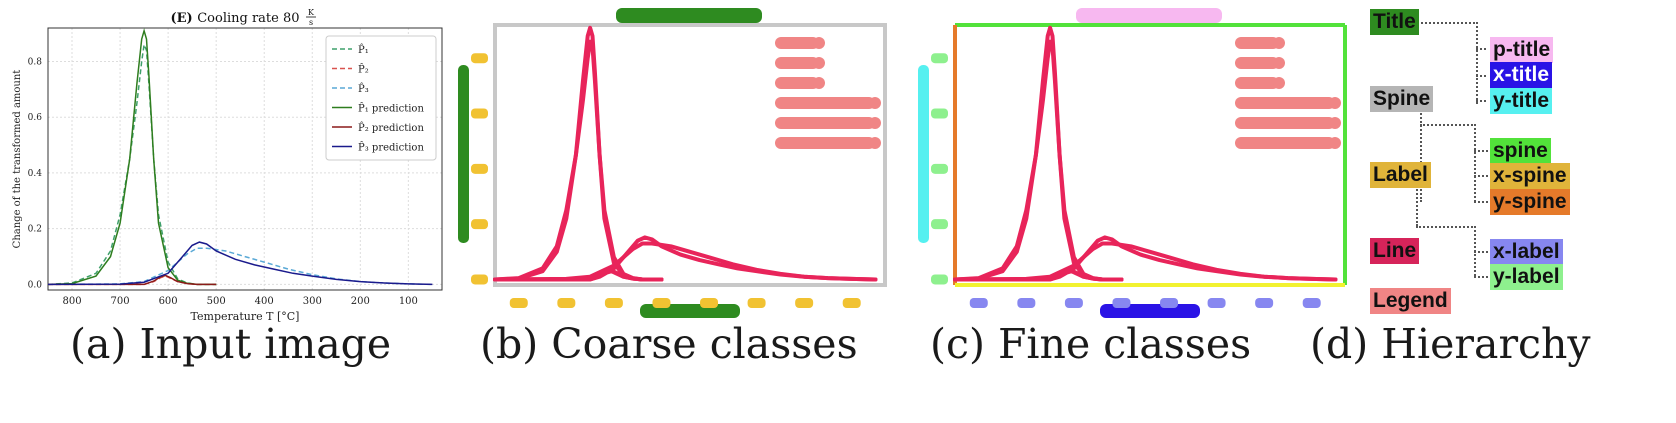 This screenshot has width=1676, height=423. What do you see at coordinates (1522, 50) in the screenshot?
I see `hierarchy-child-p-title: p-title` at bounding box center [1522, 50].